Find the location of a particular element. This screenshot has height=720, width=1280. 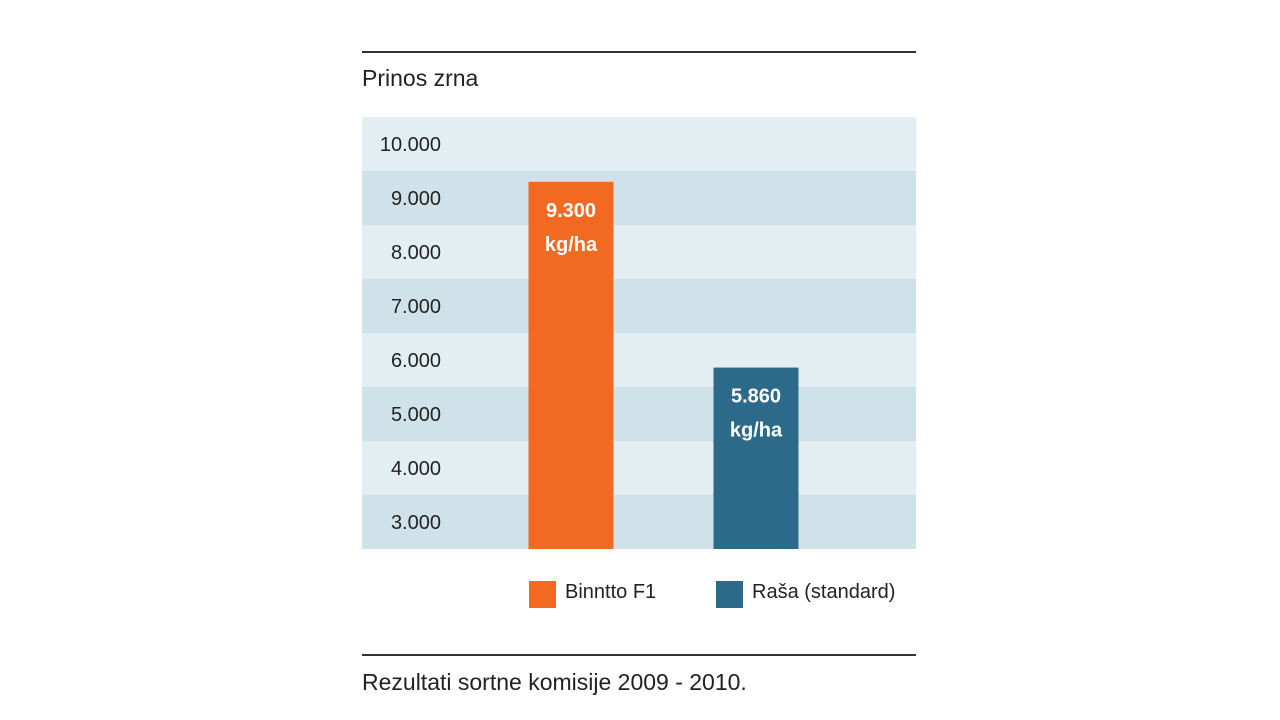

legend-label-rasa: Raša (standard) is located at coordinates (824, 592).